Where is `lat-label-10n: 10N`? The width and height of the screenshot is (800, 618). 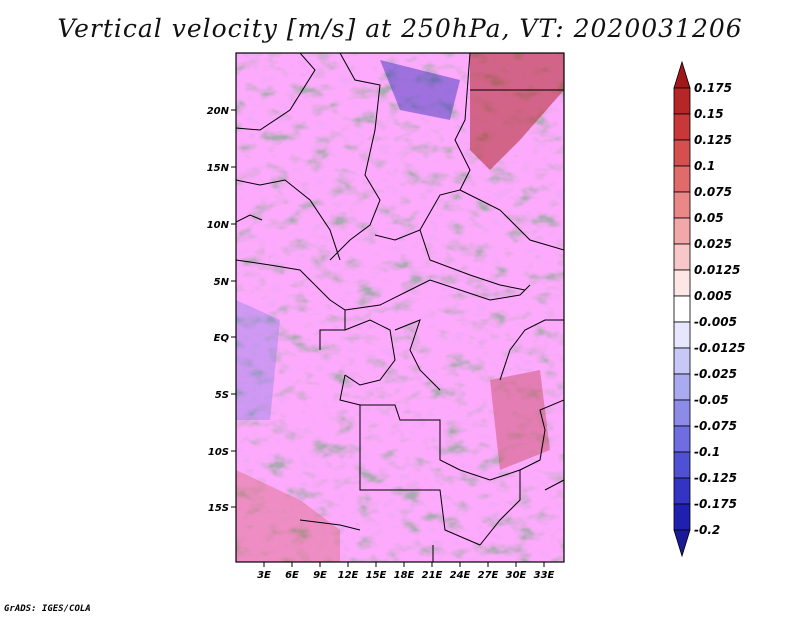 lat-label-10n: 10N is located at coordinates (218, 225).